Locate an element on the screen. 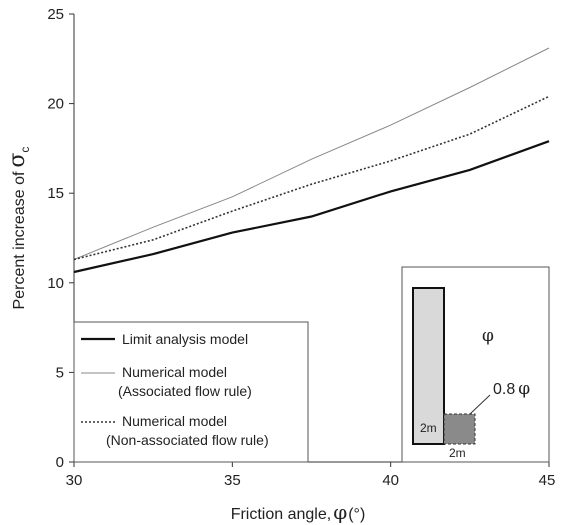 The image size is (571, 525). y-axis-title-subscript: c is located at coordinates (25, 150).